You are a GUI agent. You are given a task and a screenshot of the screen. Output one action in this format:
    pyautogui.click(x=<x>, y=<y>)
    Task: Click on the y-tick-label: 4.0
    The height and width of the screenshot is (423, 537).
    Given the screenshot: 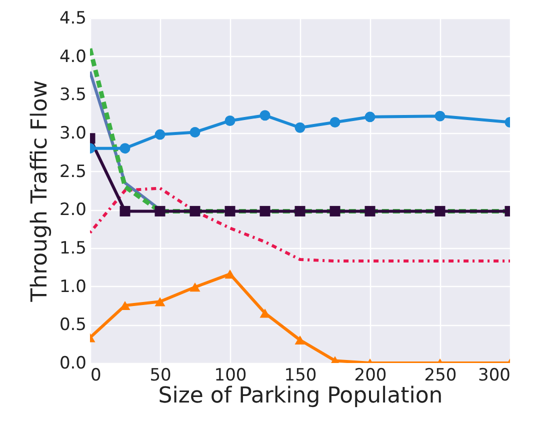 What is the action you would take?
    pyautogui.click(x=72, y=56)
    